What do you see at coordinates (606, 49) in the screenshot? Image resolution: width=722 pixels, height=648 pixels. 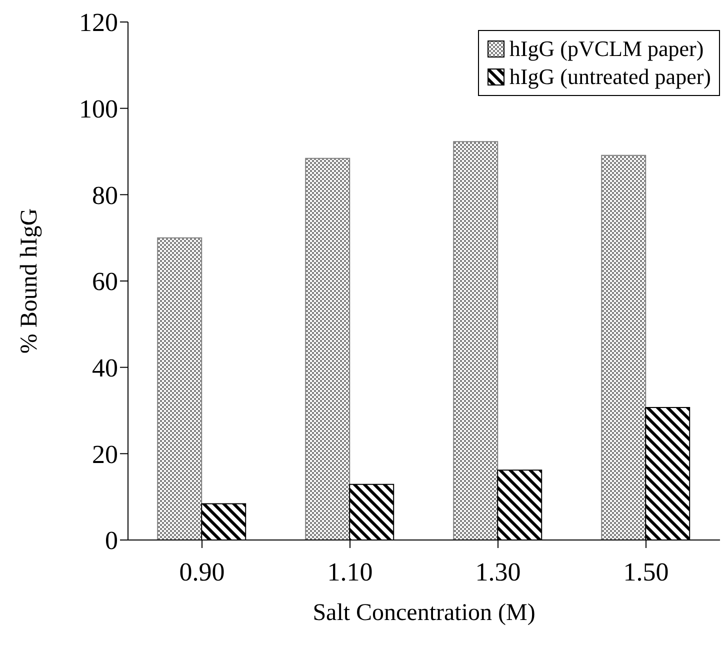 I see `legend-label: hIgG (pVCLM paper)` at bounding box center [606, 49].